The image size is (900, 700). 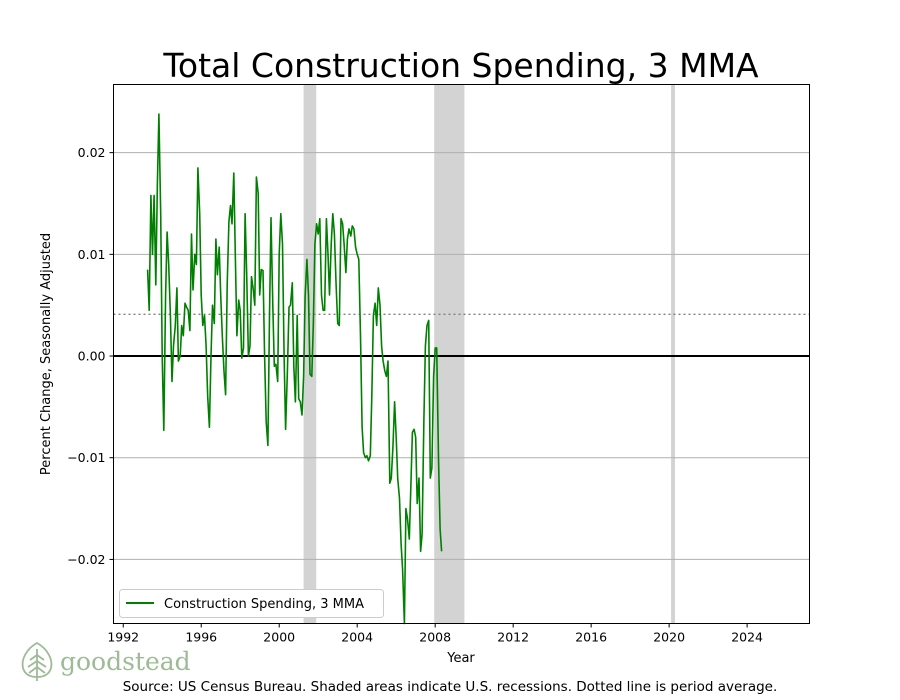 I want to click on legend-frame, so click(x=251, y=603).